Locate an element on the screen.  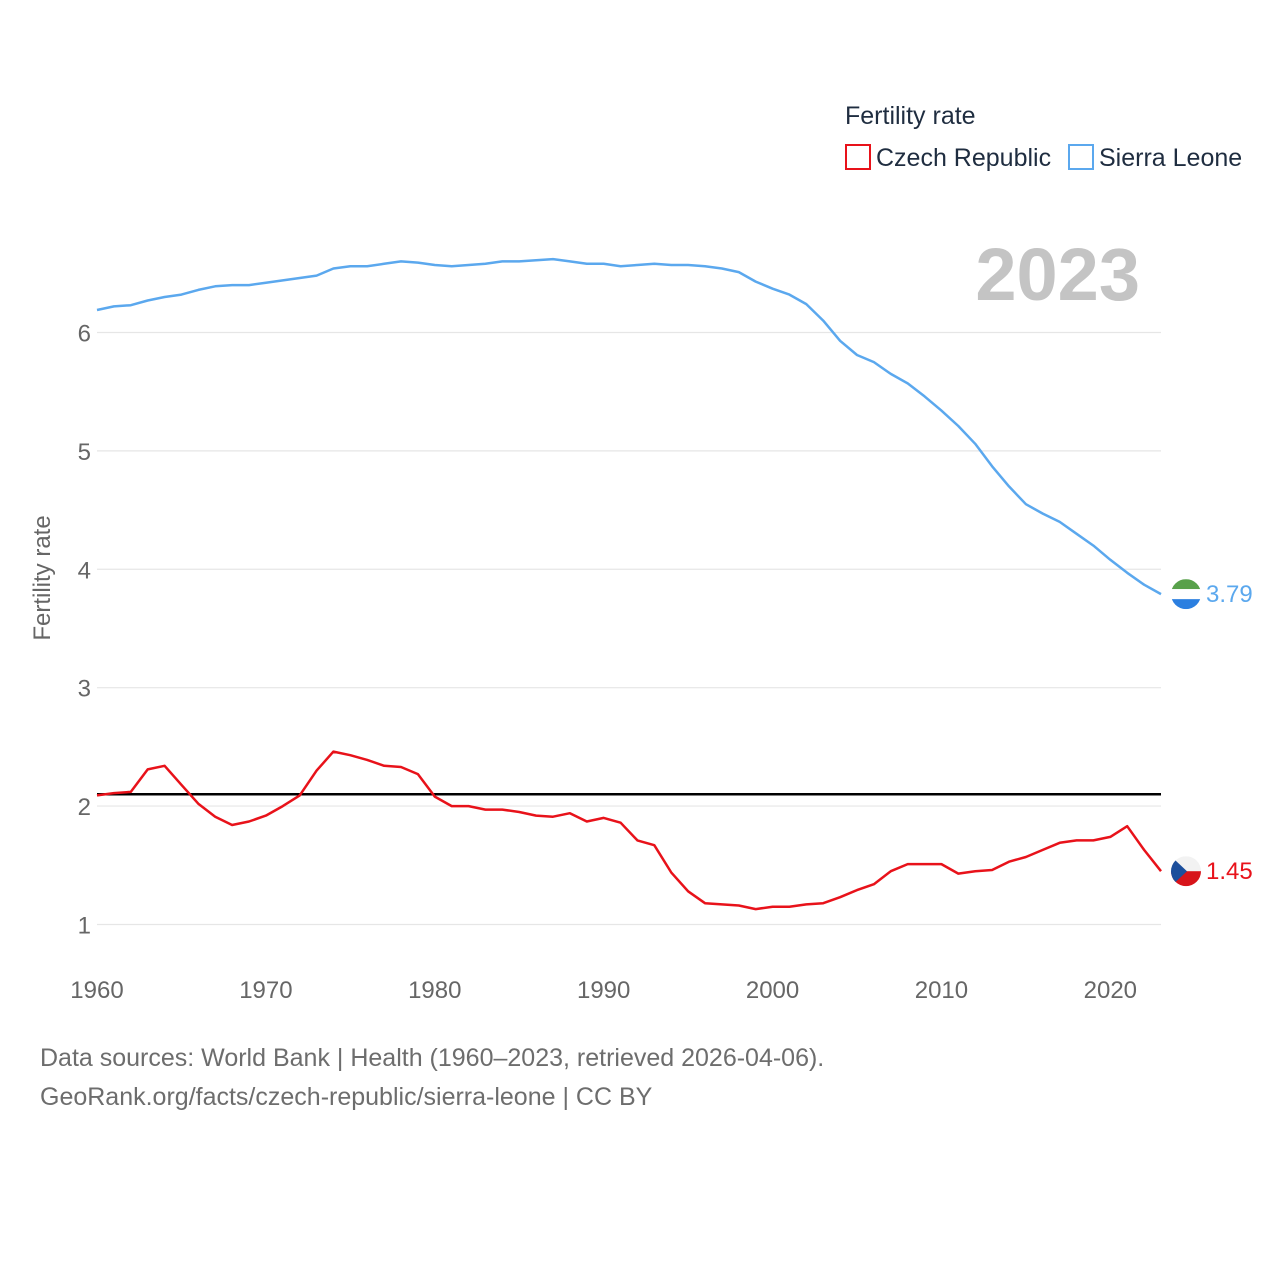
end-value-czech-republic: 1.45 is located at coordinates (1229, 871).